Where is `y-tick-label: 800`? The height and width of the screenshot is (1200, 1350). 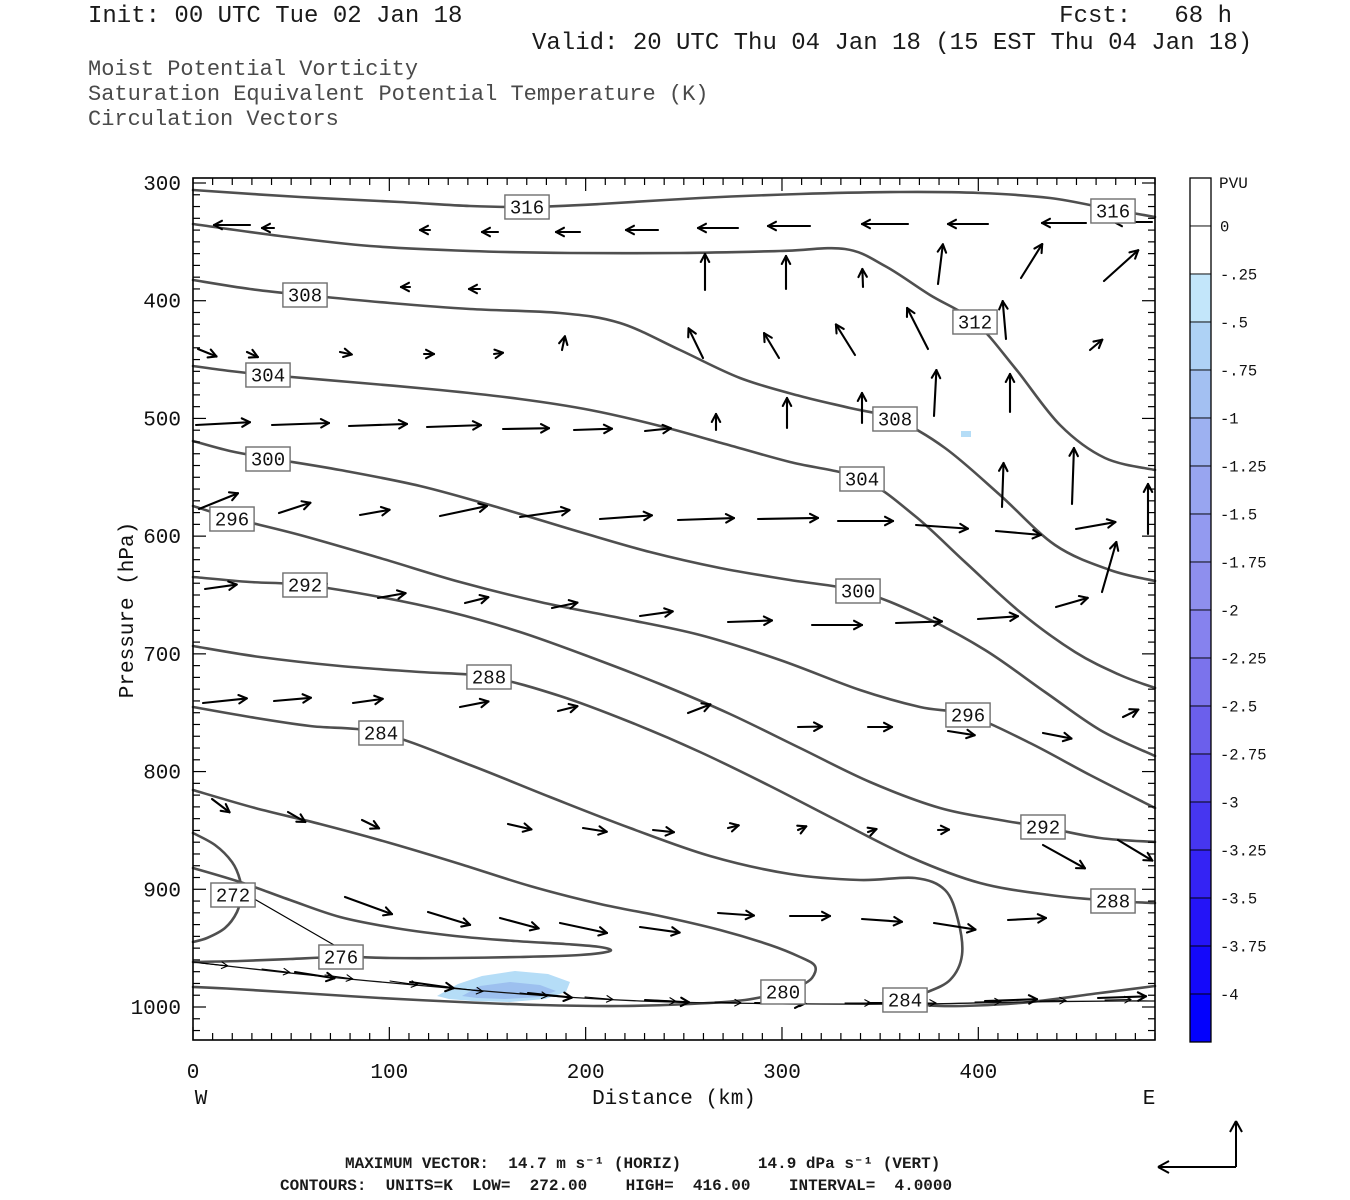
y-tick-label: 800 is located at coordinates (162, 774).